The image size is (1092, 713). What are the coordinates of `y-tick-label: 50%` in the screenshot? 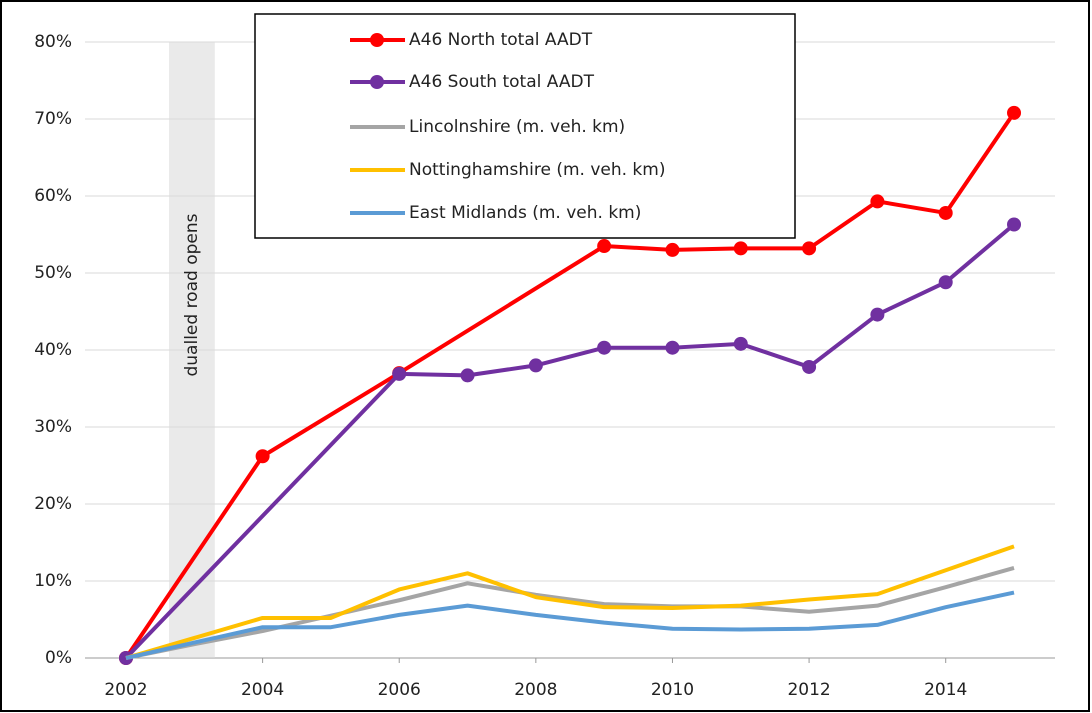 It's located at (53, 273).